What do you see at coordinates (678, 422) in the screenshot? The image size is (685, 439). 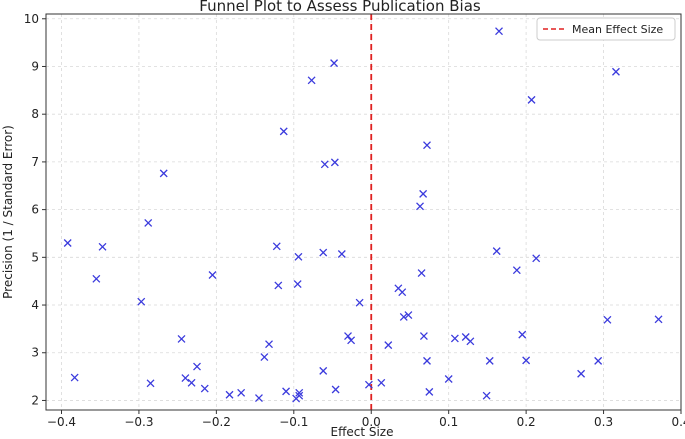 I see `x-tick-label: 0.4` at bounding box center [678, 422].